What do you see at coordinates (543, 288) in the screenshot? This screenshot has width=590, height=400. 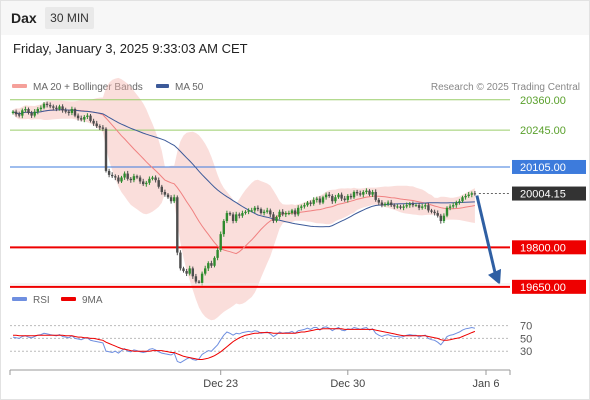 I see `support-label: 19650.00` at bounding box center [543, 288].